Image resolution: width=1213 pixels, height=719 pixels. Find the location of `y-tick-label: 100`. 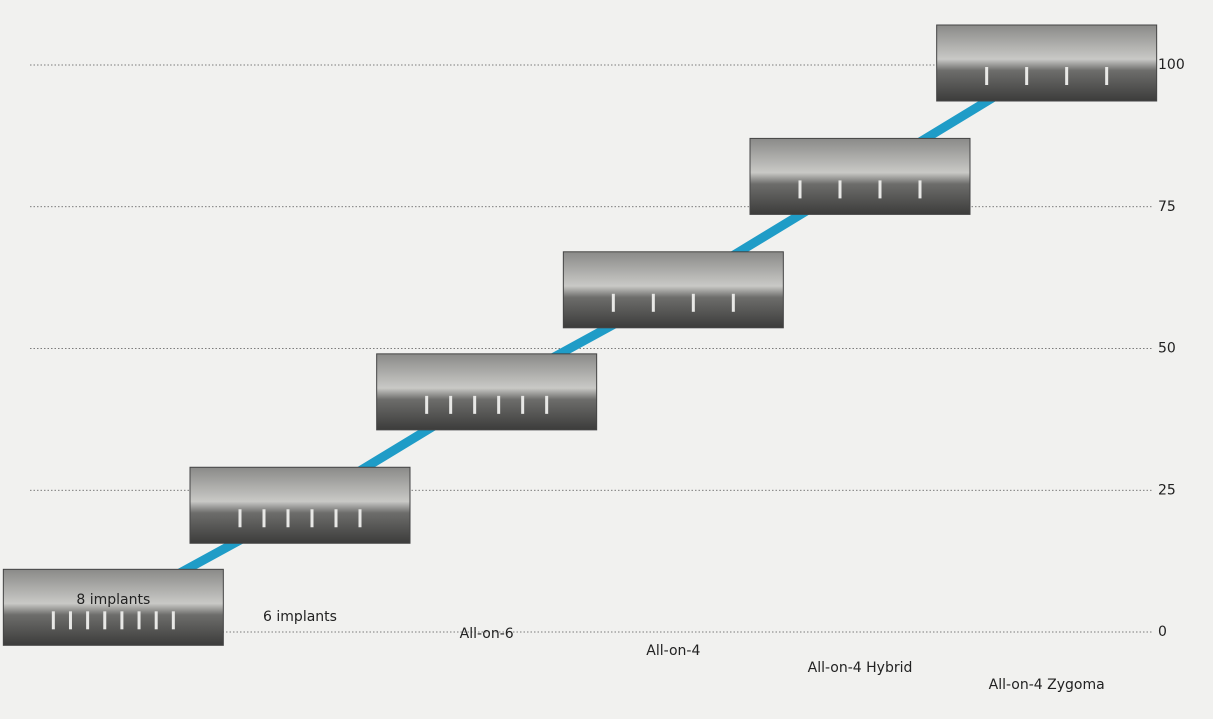

y-tick-label: 100 is located at coordinates (1171, 65).